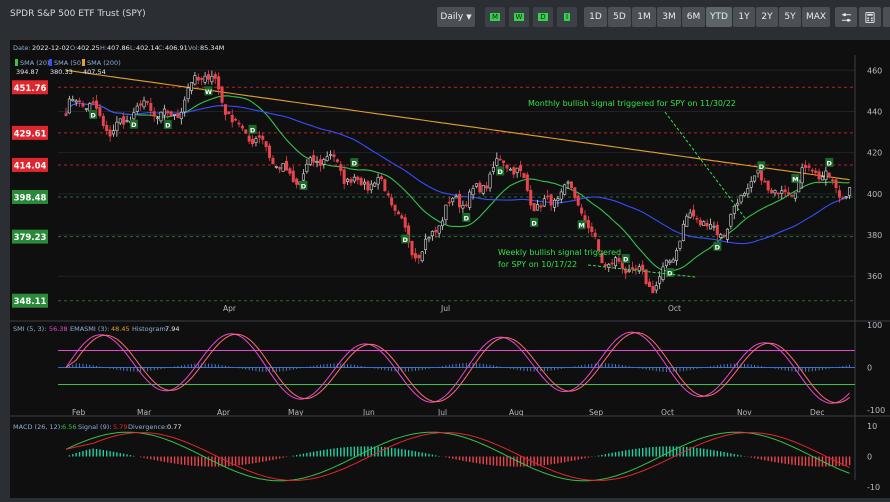 The image size is (890, 502). I want to click on signal-m-button: M, so click(495, 17).